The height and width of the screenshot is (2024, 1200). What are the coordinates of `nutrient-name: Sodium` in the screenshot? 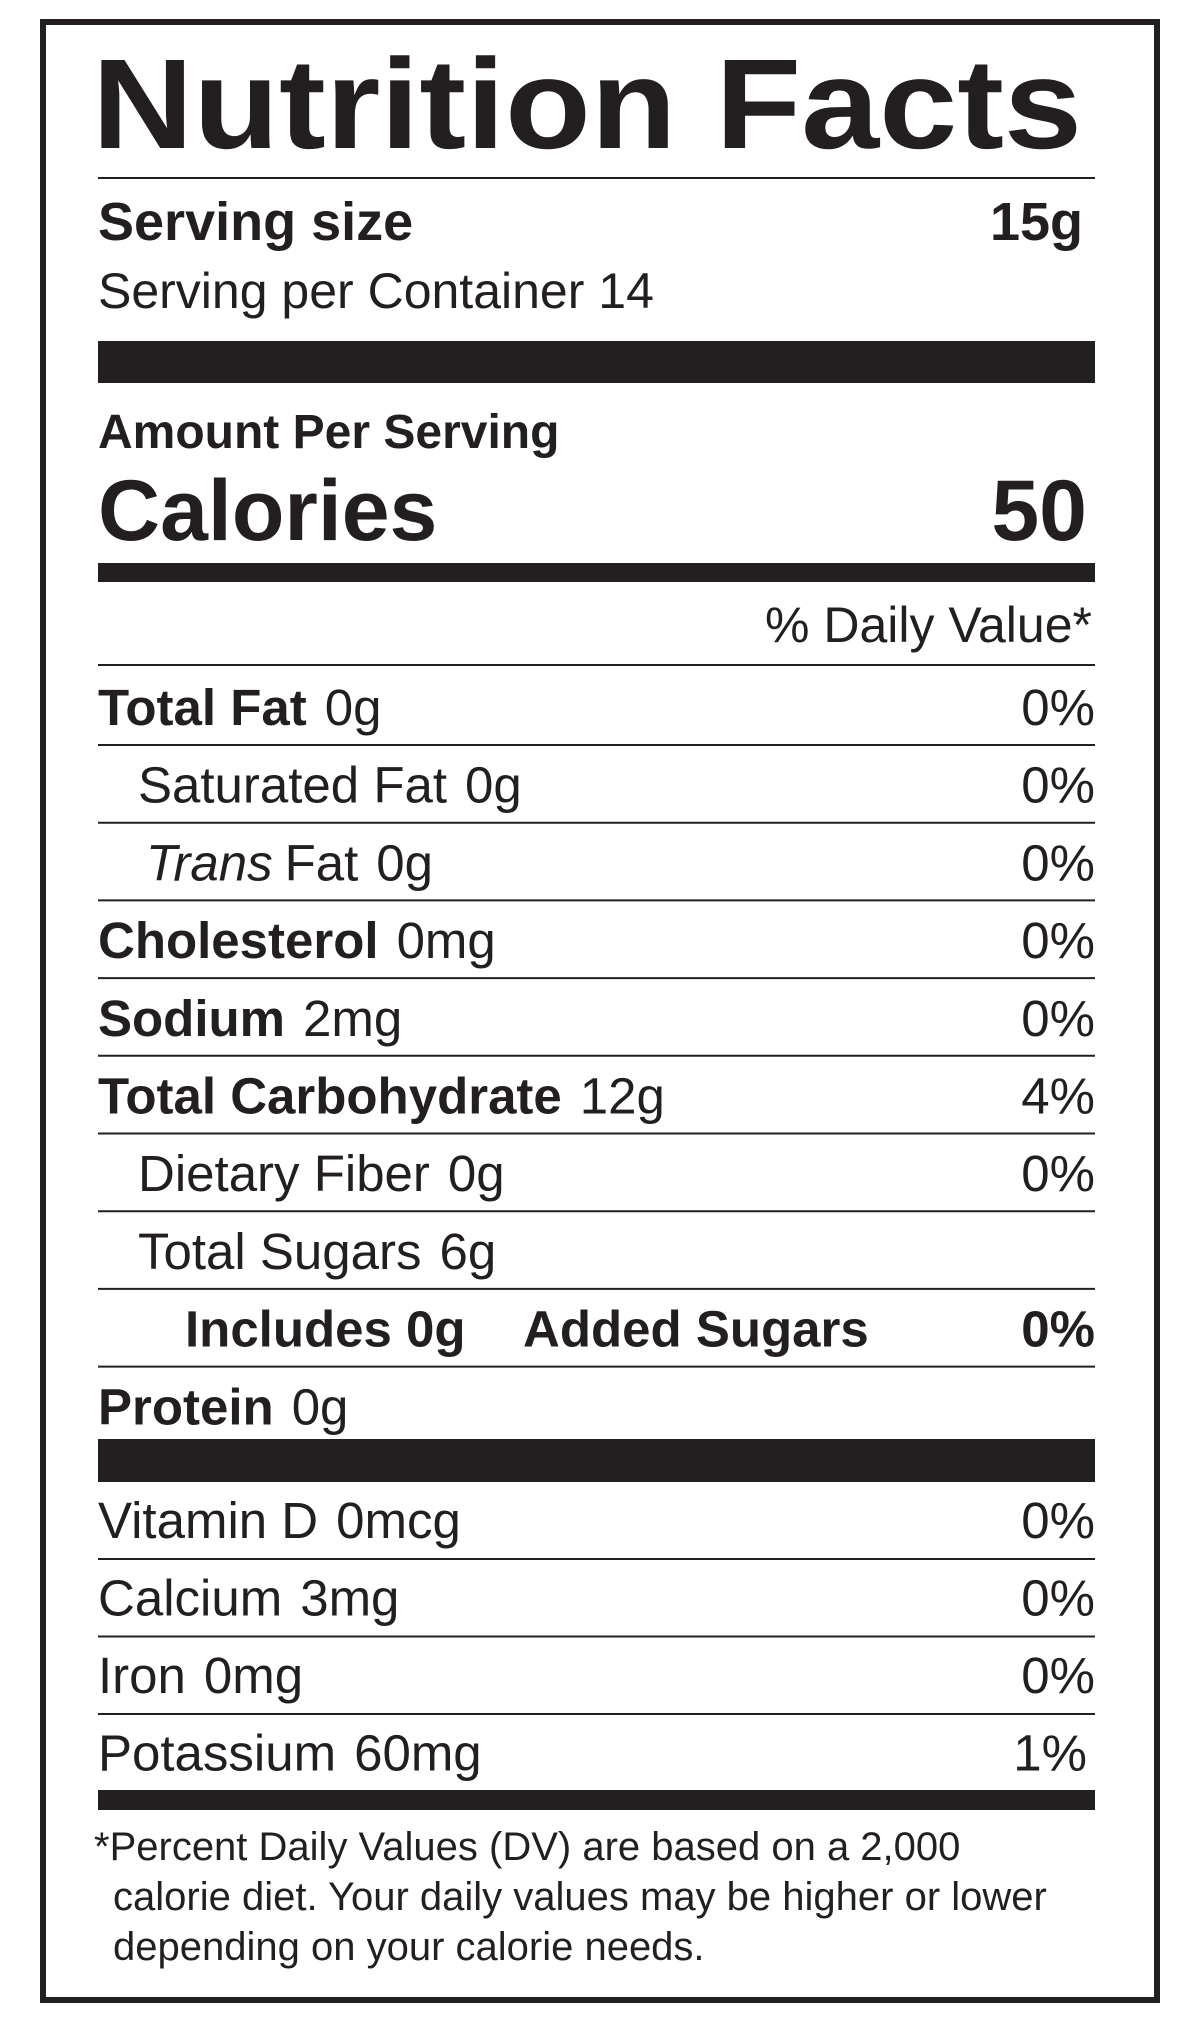 It's located at (191, 1018).